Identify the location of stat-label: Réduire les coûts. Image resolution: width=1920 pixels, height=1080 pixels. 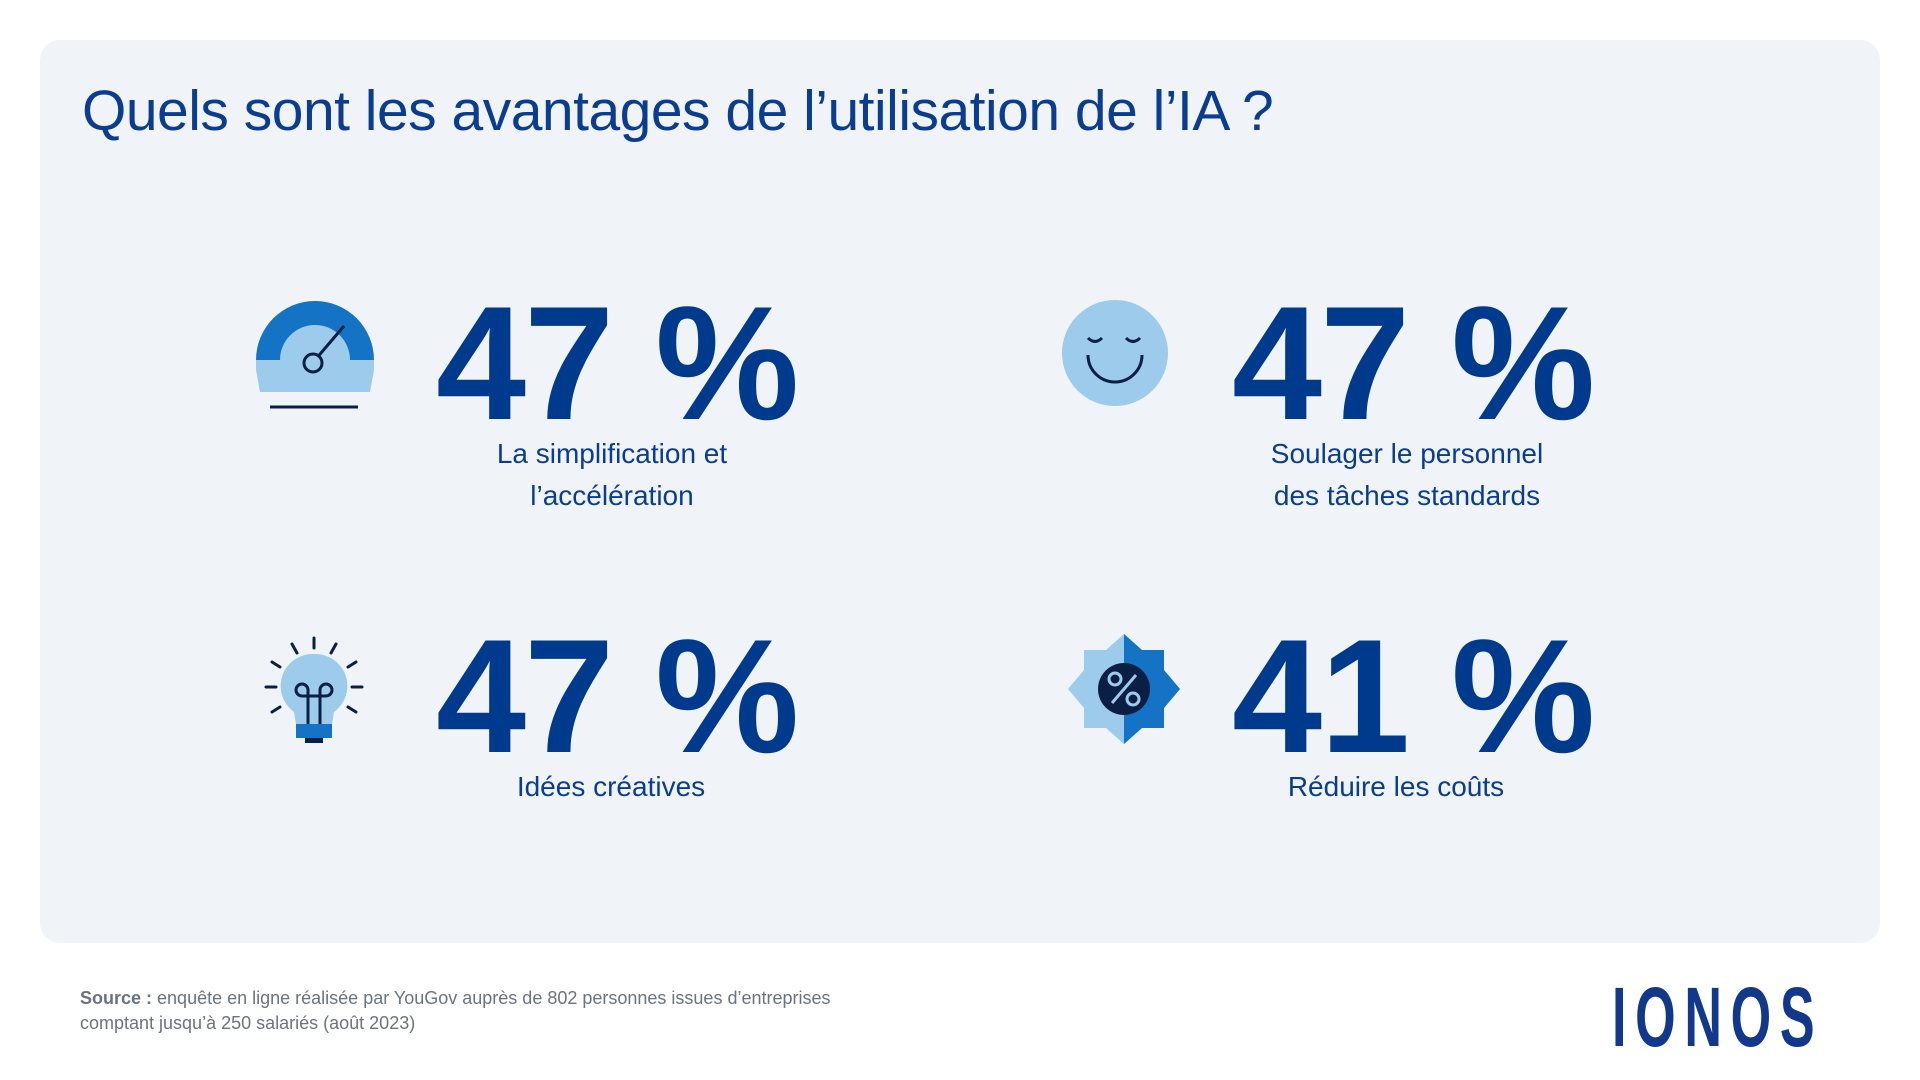
(1396, 787).